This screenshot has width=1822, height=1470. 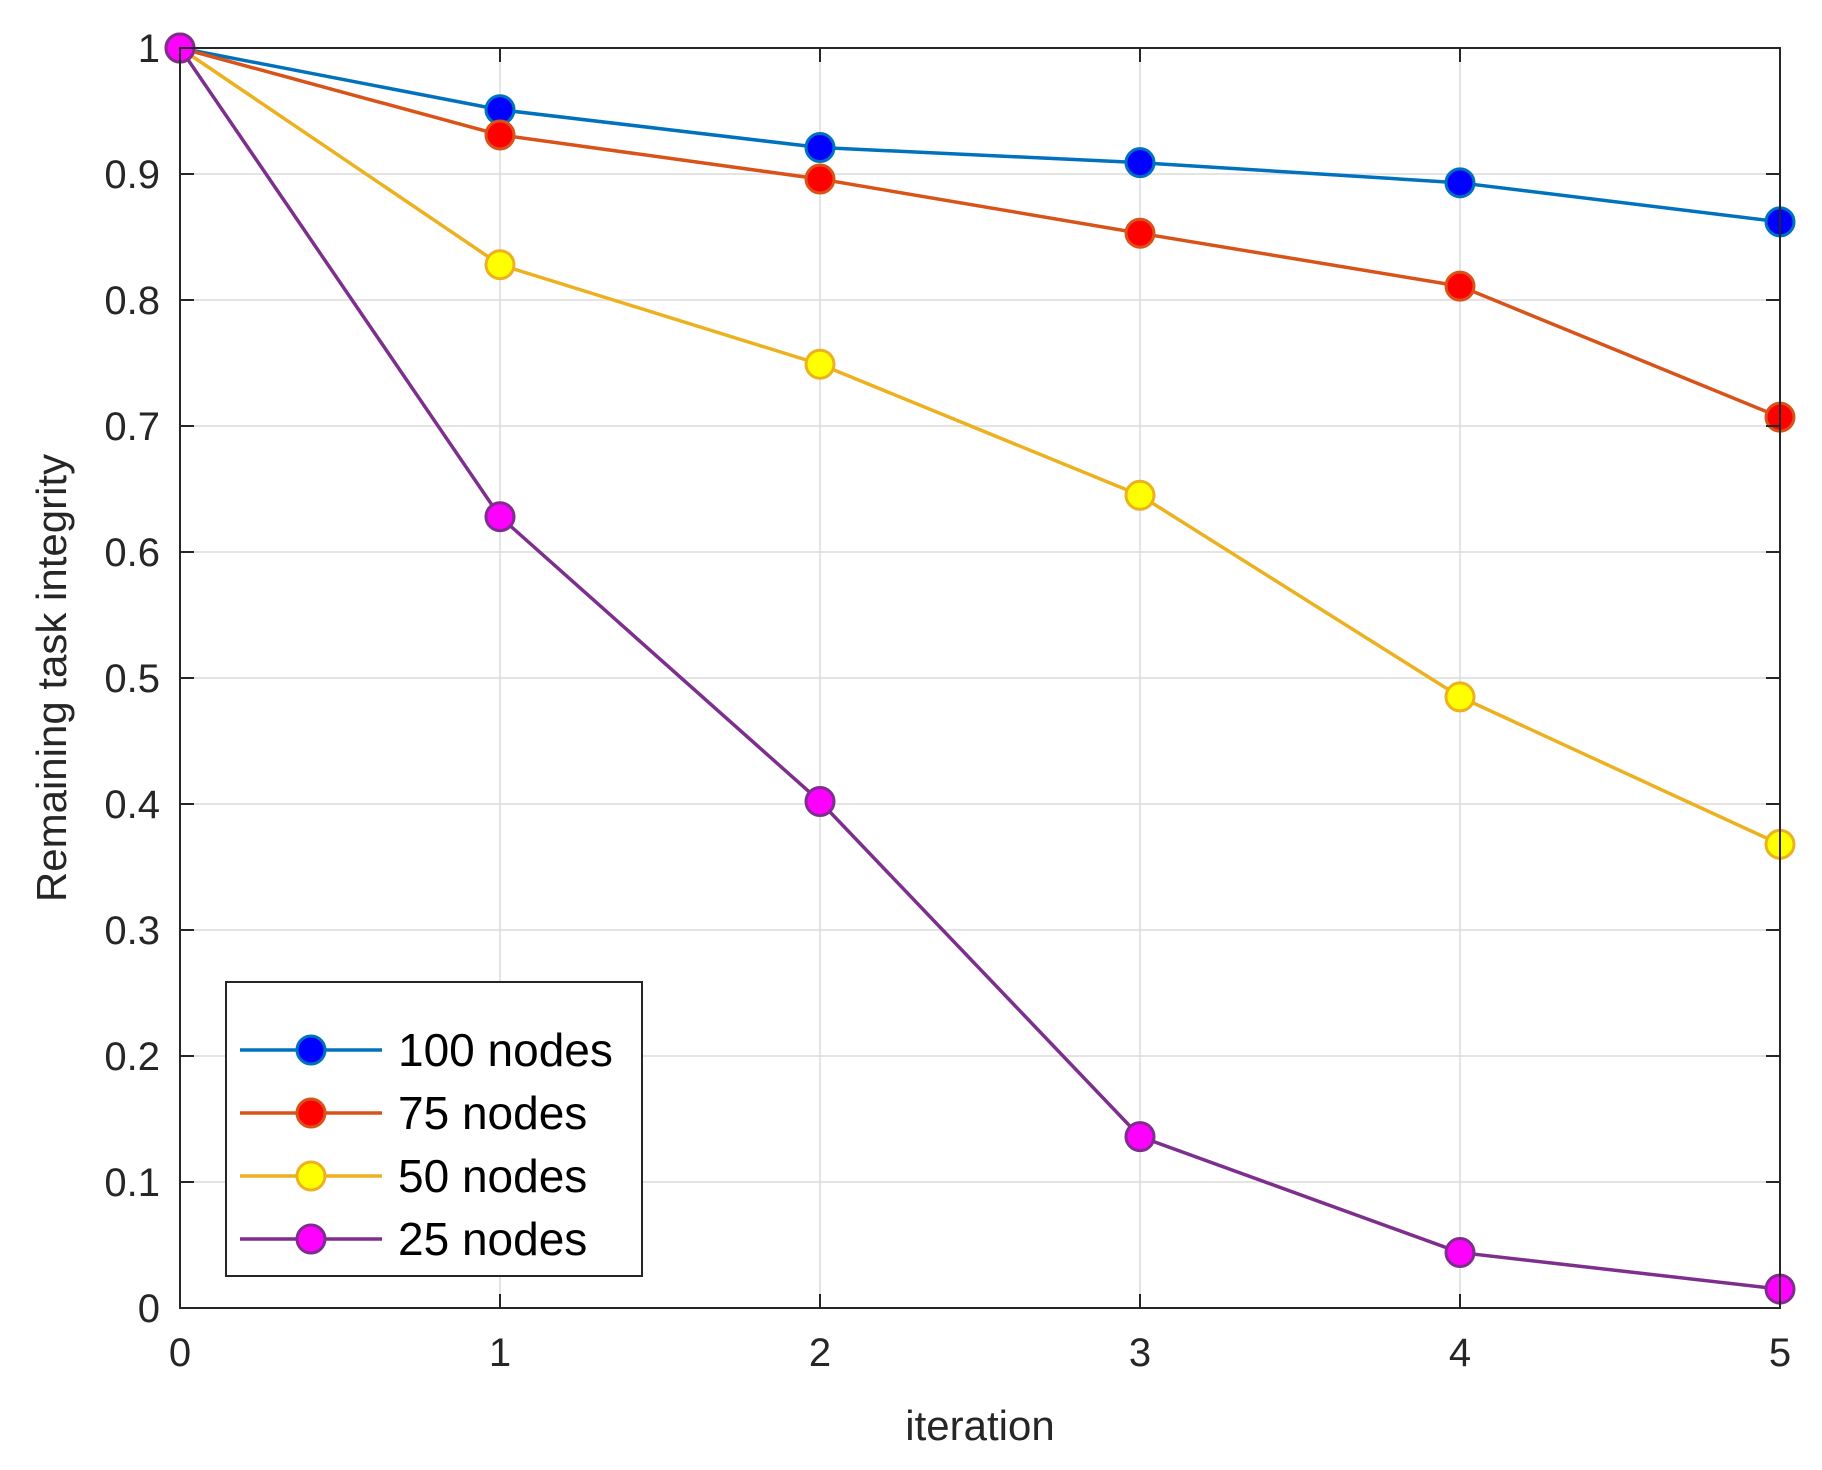 What do you see at coordinates (132, 931) in the screenshot?
I see `y-tick-label: 0.3` at bounding box center [132, 931].